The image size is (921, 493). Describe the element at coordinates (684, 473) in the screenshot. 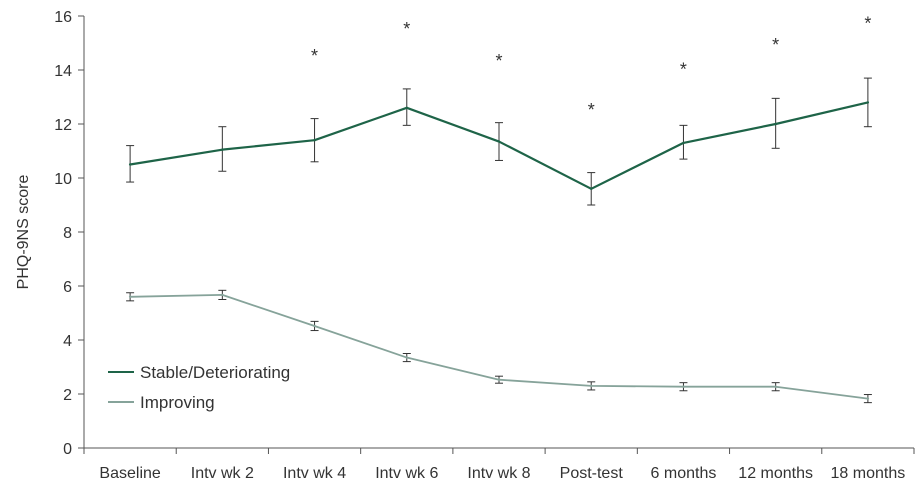

I see `x-tick-label: 6 months` at that location.